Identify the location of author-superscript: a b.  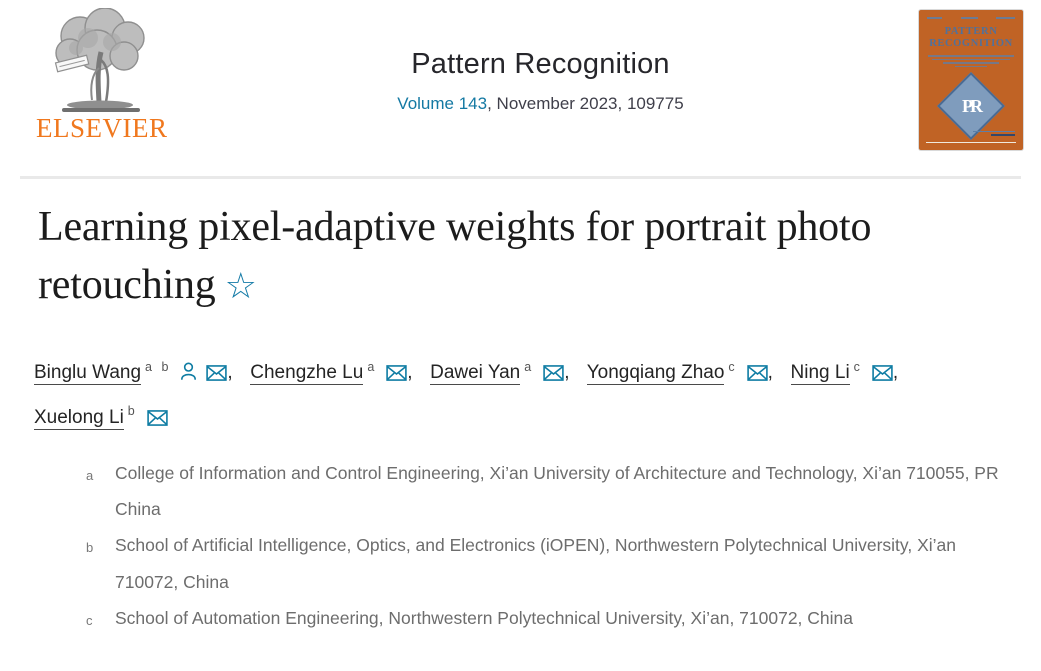
(158, 367).